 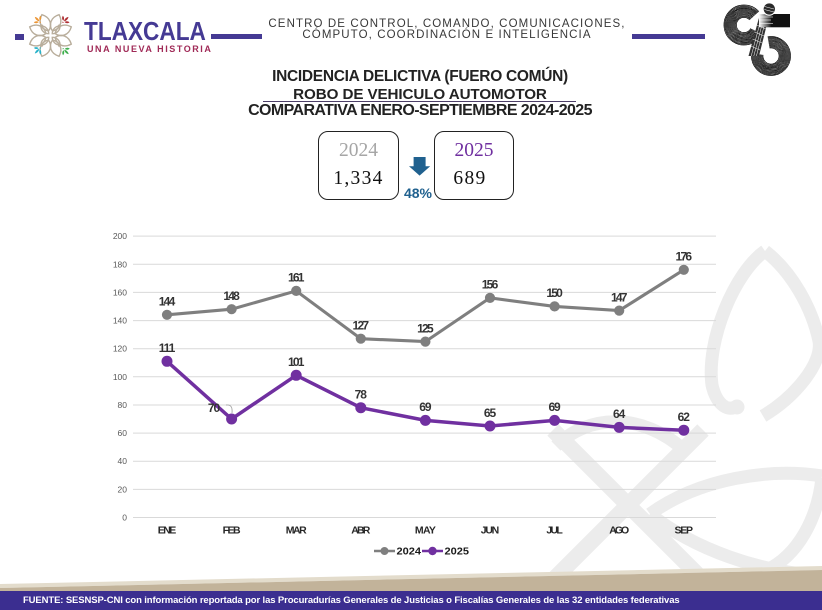 What do you see at coordinates (167, 348) in the screenshot?
I see `svg-text: 111` at bounding box center [167, 348].